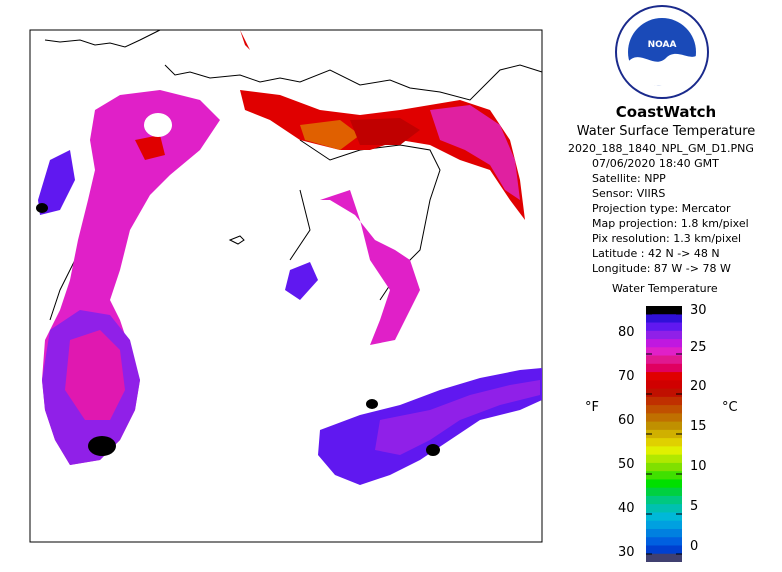  Describe the element at coordinates (385, 131) in the screenshot. I see `lake-huron-darkred` at that location.